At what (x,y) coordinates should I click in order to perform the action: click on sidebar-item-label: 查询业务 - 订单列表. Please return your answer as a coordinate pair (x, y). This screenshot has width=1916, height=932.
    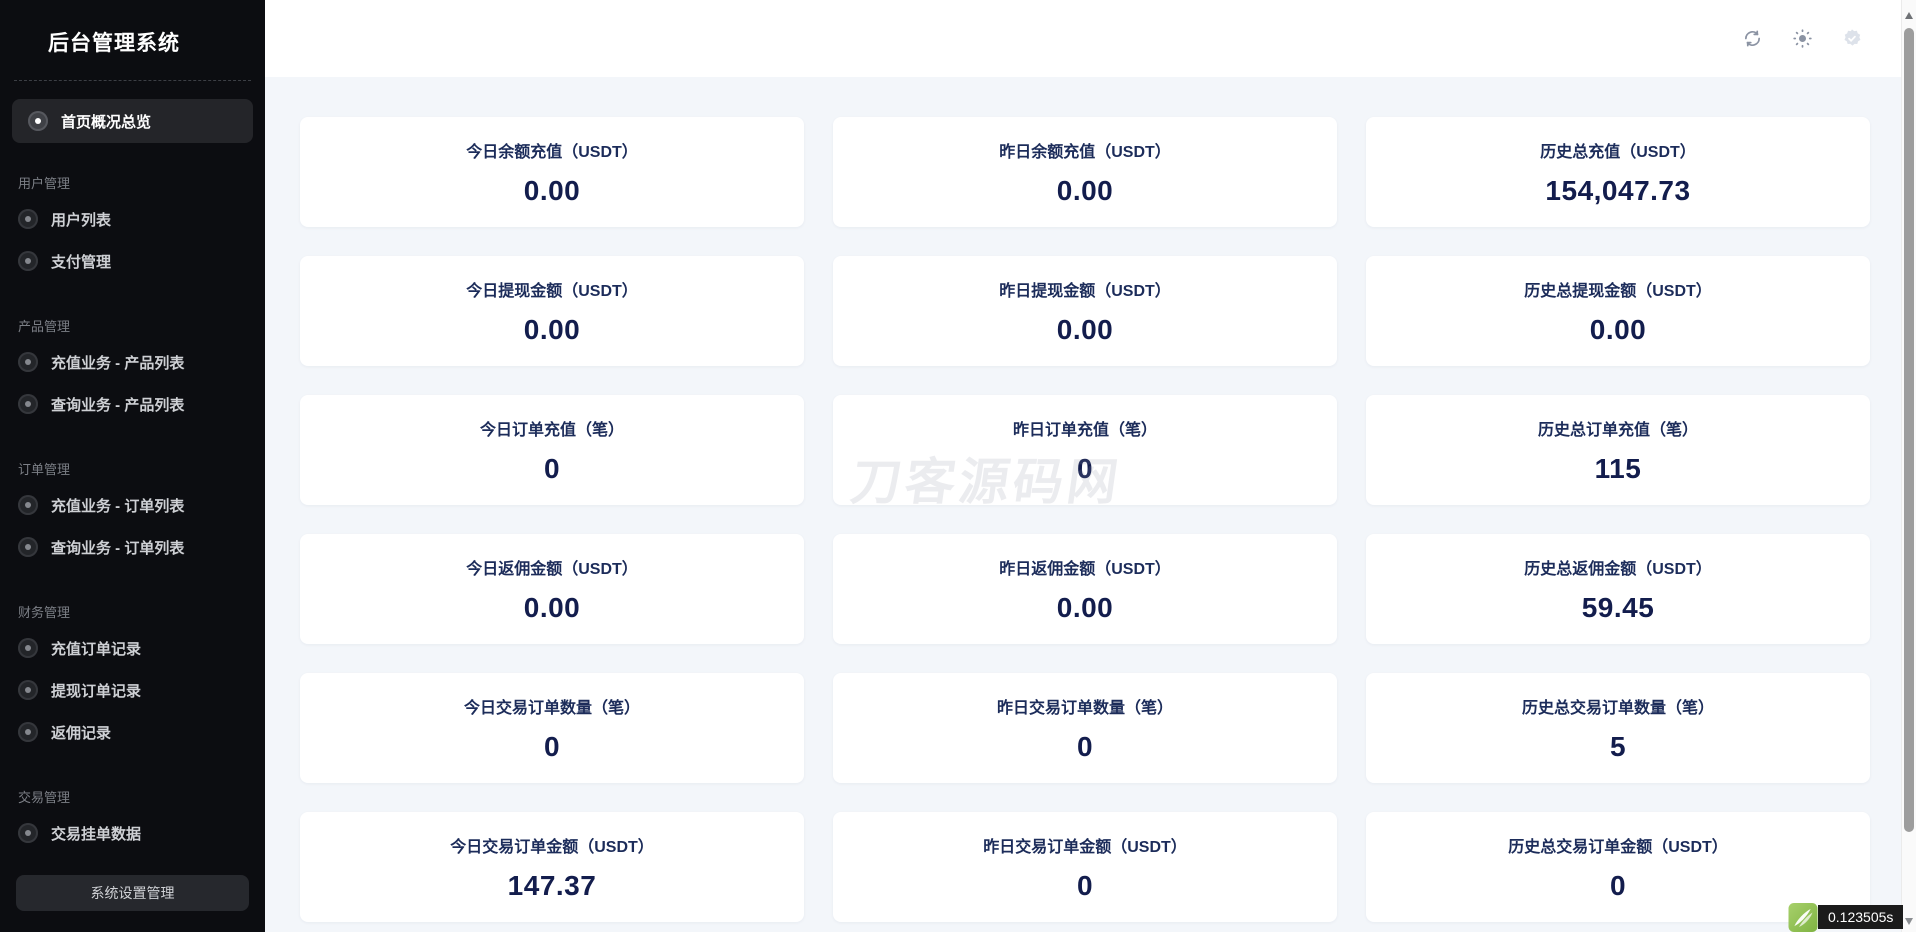
    Looking at the image, I should click on (118, 548).